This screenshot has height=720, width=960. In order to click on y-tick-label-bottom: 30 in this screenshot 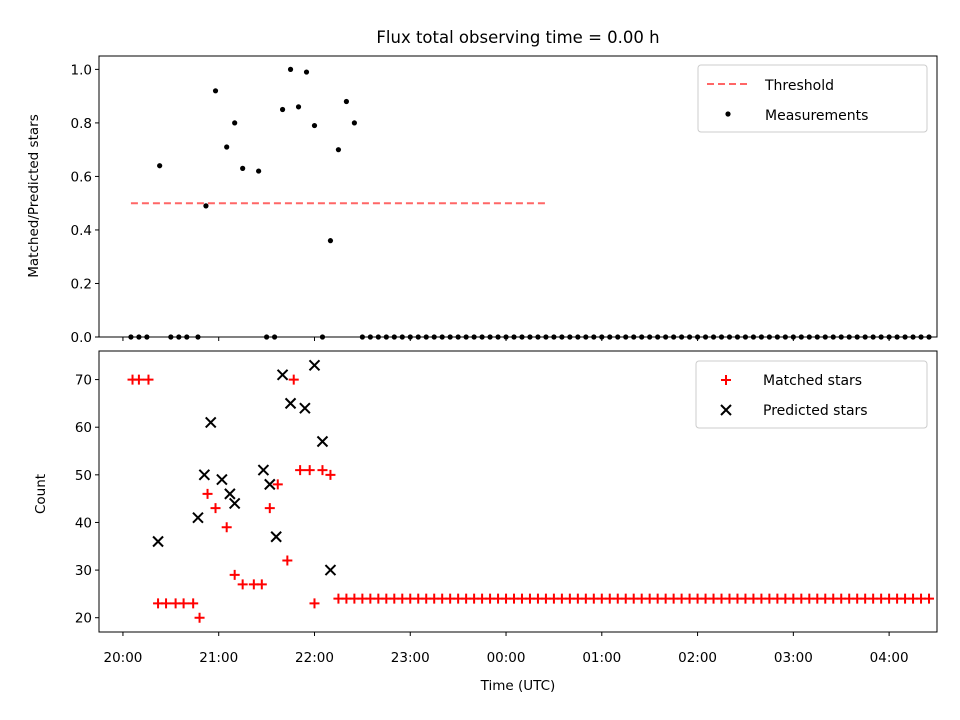, I will do `click(83, 571)`.